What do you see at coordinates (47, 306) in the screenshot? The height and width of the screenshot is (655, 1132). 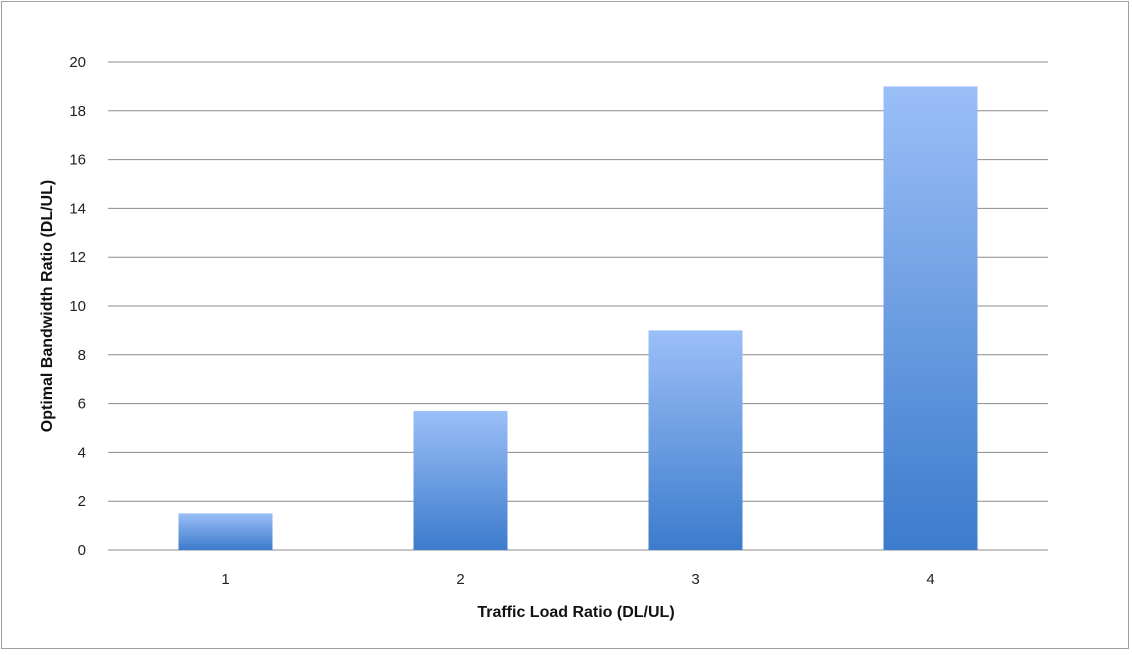 I see `y-axis-title: Optimal Bandwidth Ratio (DL/UL)` at bounding box center [47, 306].